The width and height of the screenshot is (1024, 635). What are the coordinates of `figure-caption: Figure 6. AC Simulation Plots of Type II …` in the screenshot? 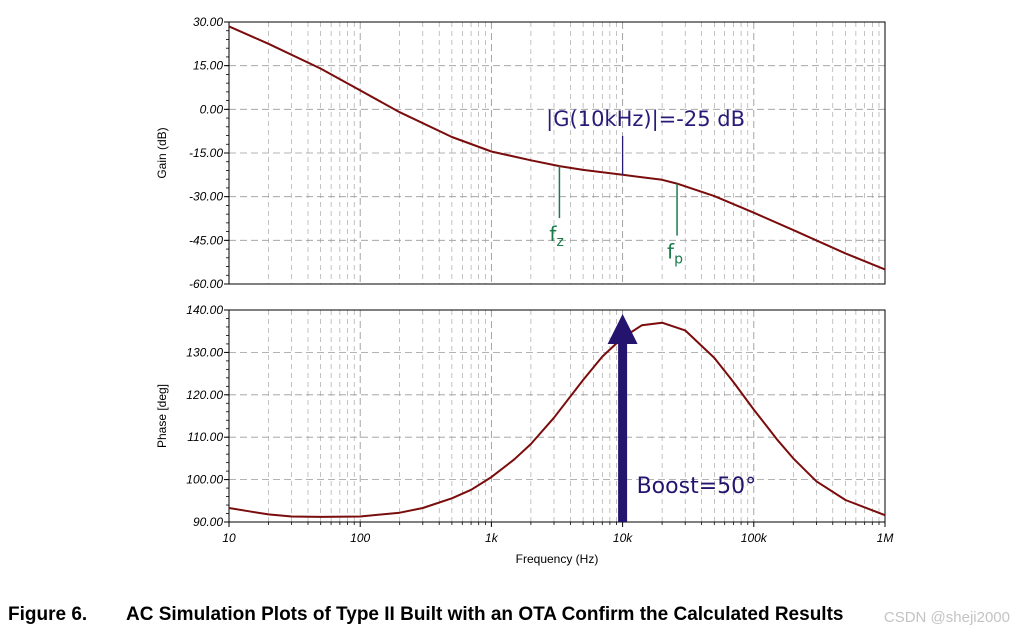 It's located at (513, 615).